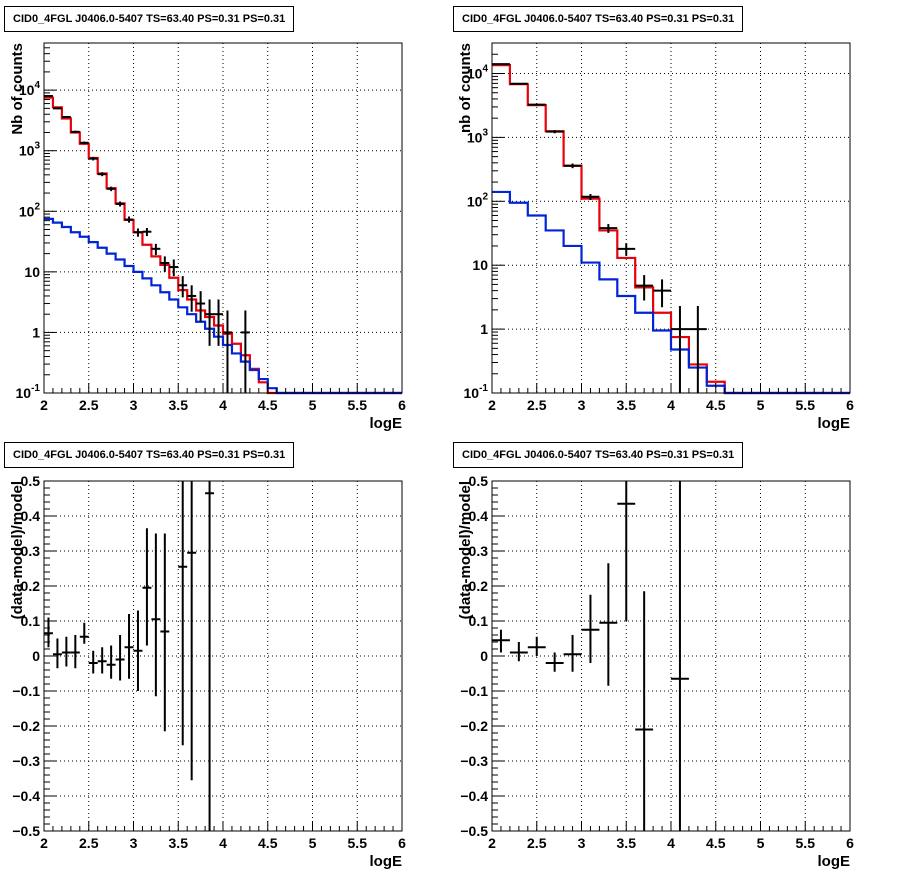  Describe the element at coordinates (474, 761) in the screenshot. I see `y-tick-label: −0.3` at that location.